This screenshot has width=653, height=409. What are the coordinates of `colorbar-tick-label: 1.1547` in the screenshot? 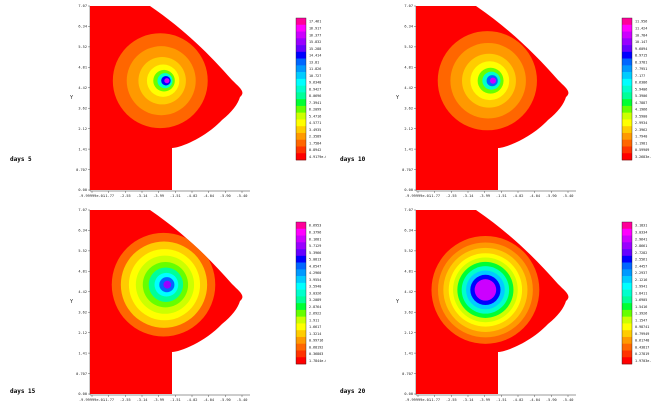 It's located at (641, 320).